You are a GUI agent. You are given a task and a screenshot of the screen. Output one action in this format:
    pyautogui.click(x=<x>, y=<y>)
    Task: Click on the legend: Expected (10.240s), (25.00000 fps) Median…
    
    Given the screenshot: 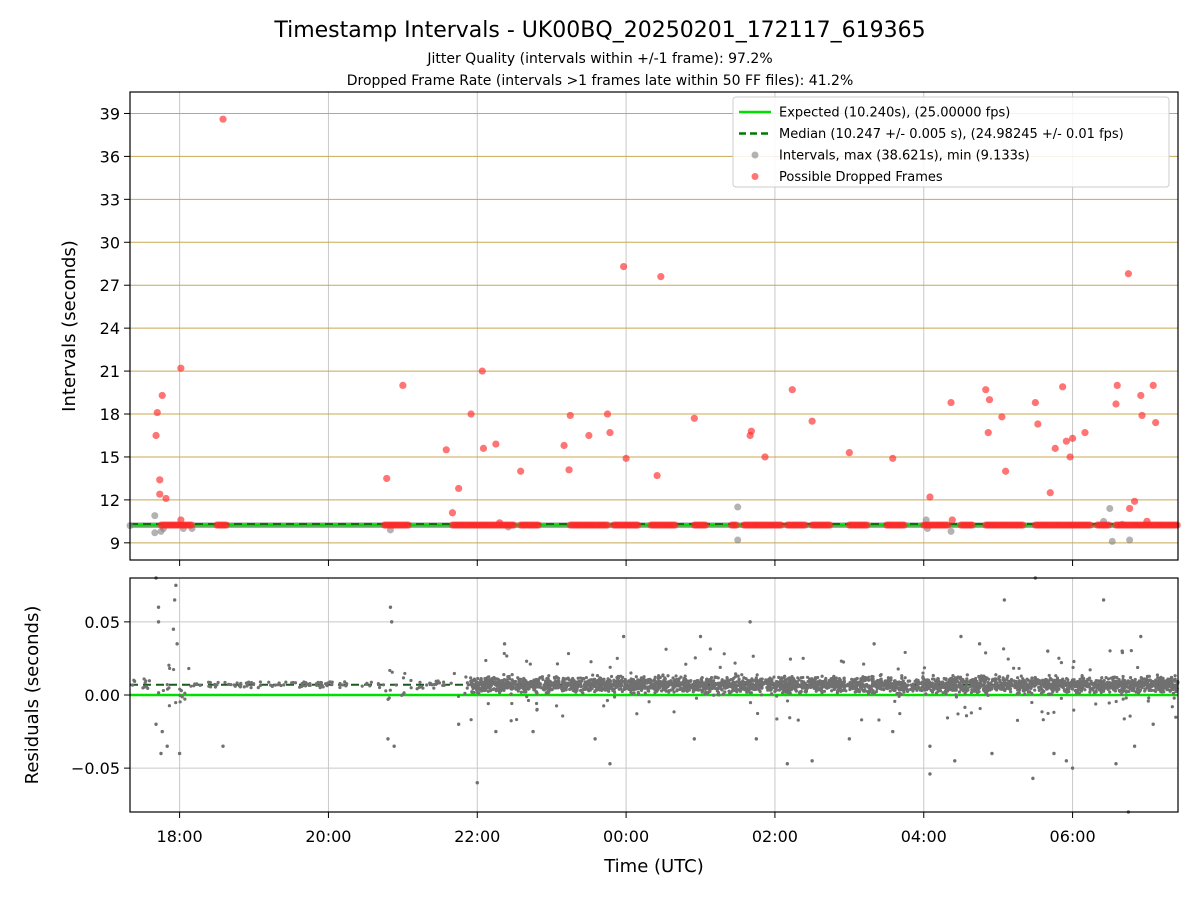 What is the action you would take?
    pyautogui.click(x=951, y=142)
    